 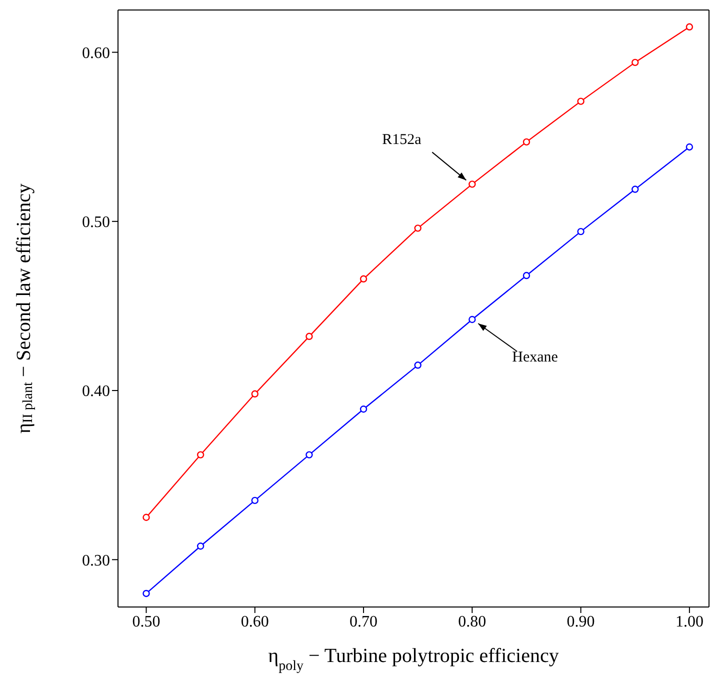 I want to click on y-tick-label: 0.50, so click(x=96, y=223).